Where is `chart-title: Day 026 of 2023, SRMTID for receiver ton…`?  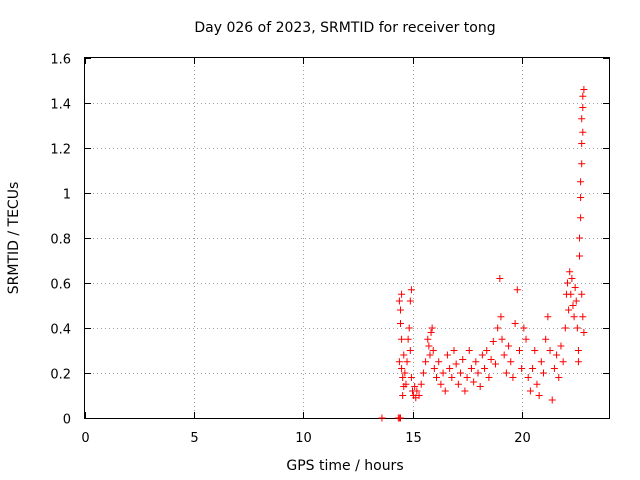 chart-title: Day 026 of 2023, SRMTID for receiver ton… is located at coordinates (344, 28).